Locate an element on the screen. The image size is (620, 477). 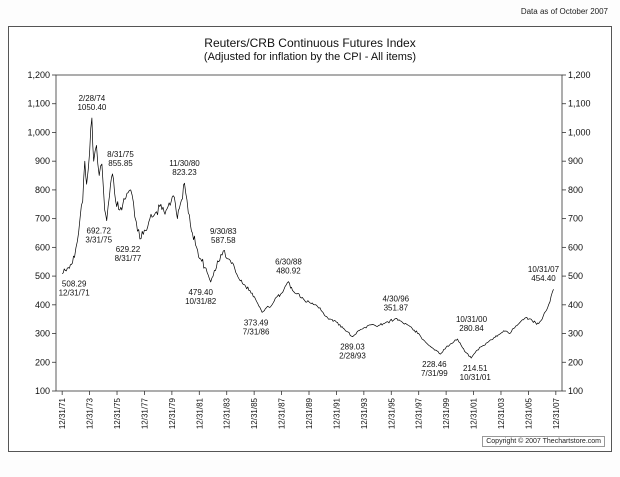
annotation-line2: 280.84 is located at coordinates (471, 328).